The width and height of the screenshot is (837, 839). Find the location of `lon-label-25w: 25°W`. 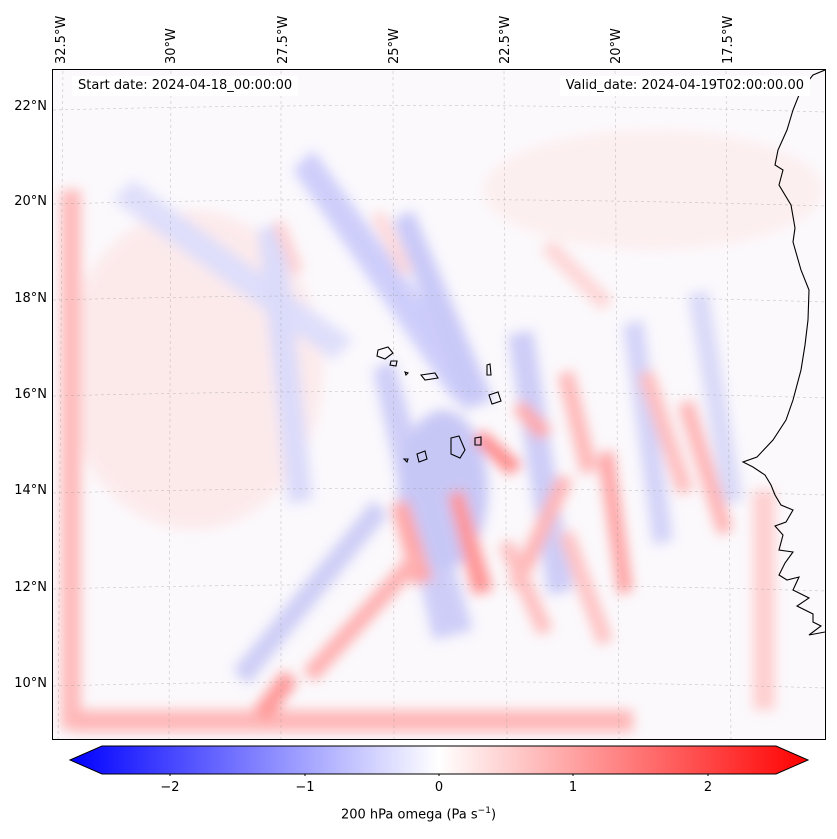

lon-label-25w: 25°W is located at coordinates (394, 46).